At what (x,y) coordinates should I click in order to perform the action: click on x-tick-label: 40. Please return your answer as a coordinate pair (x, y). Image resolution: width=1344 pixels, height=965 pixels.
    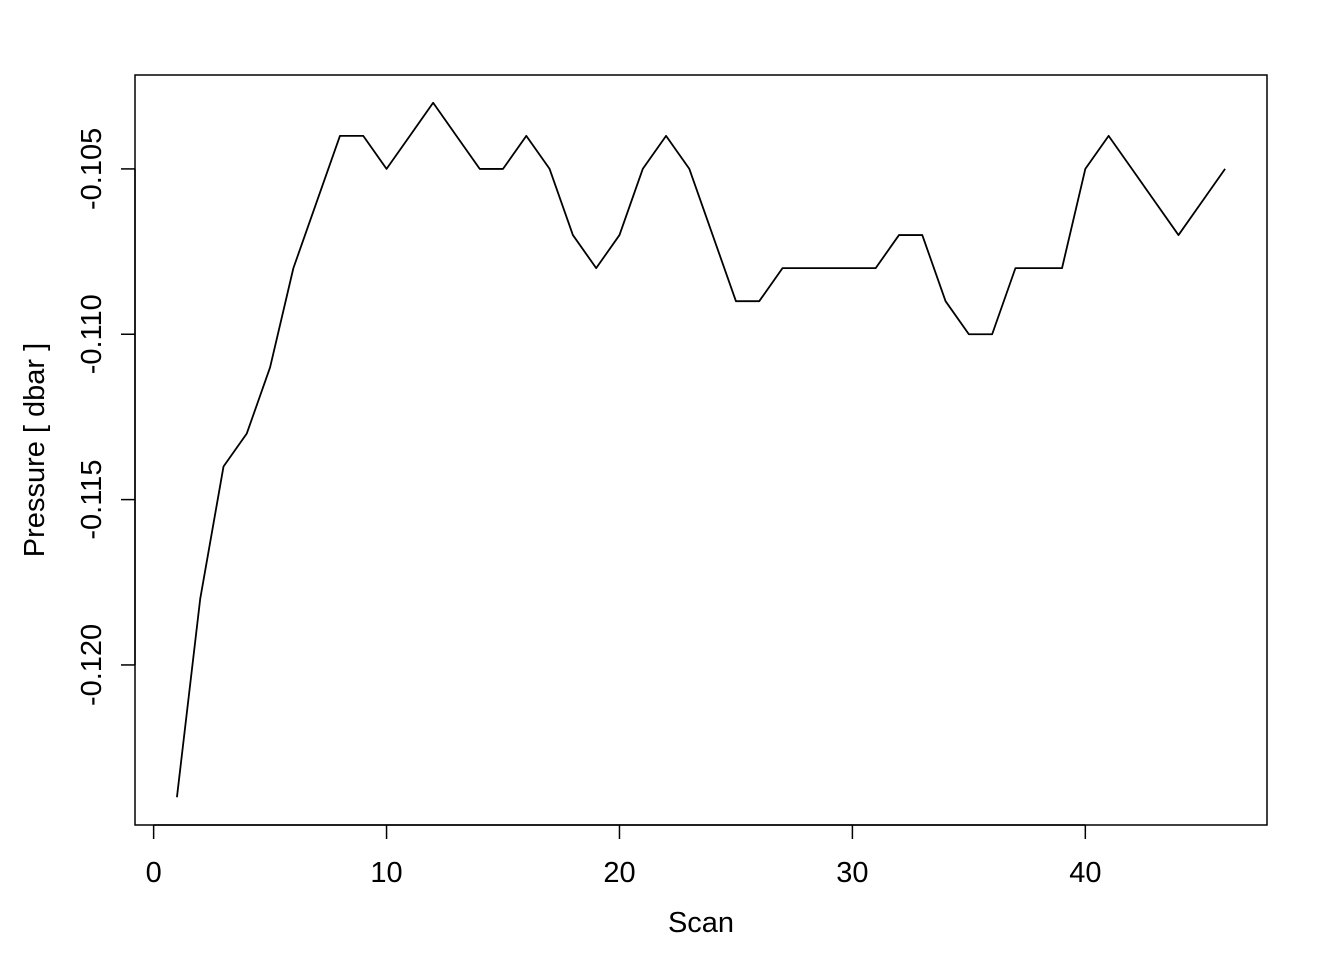
    Looking at the image, I should click on (1085, 873).